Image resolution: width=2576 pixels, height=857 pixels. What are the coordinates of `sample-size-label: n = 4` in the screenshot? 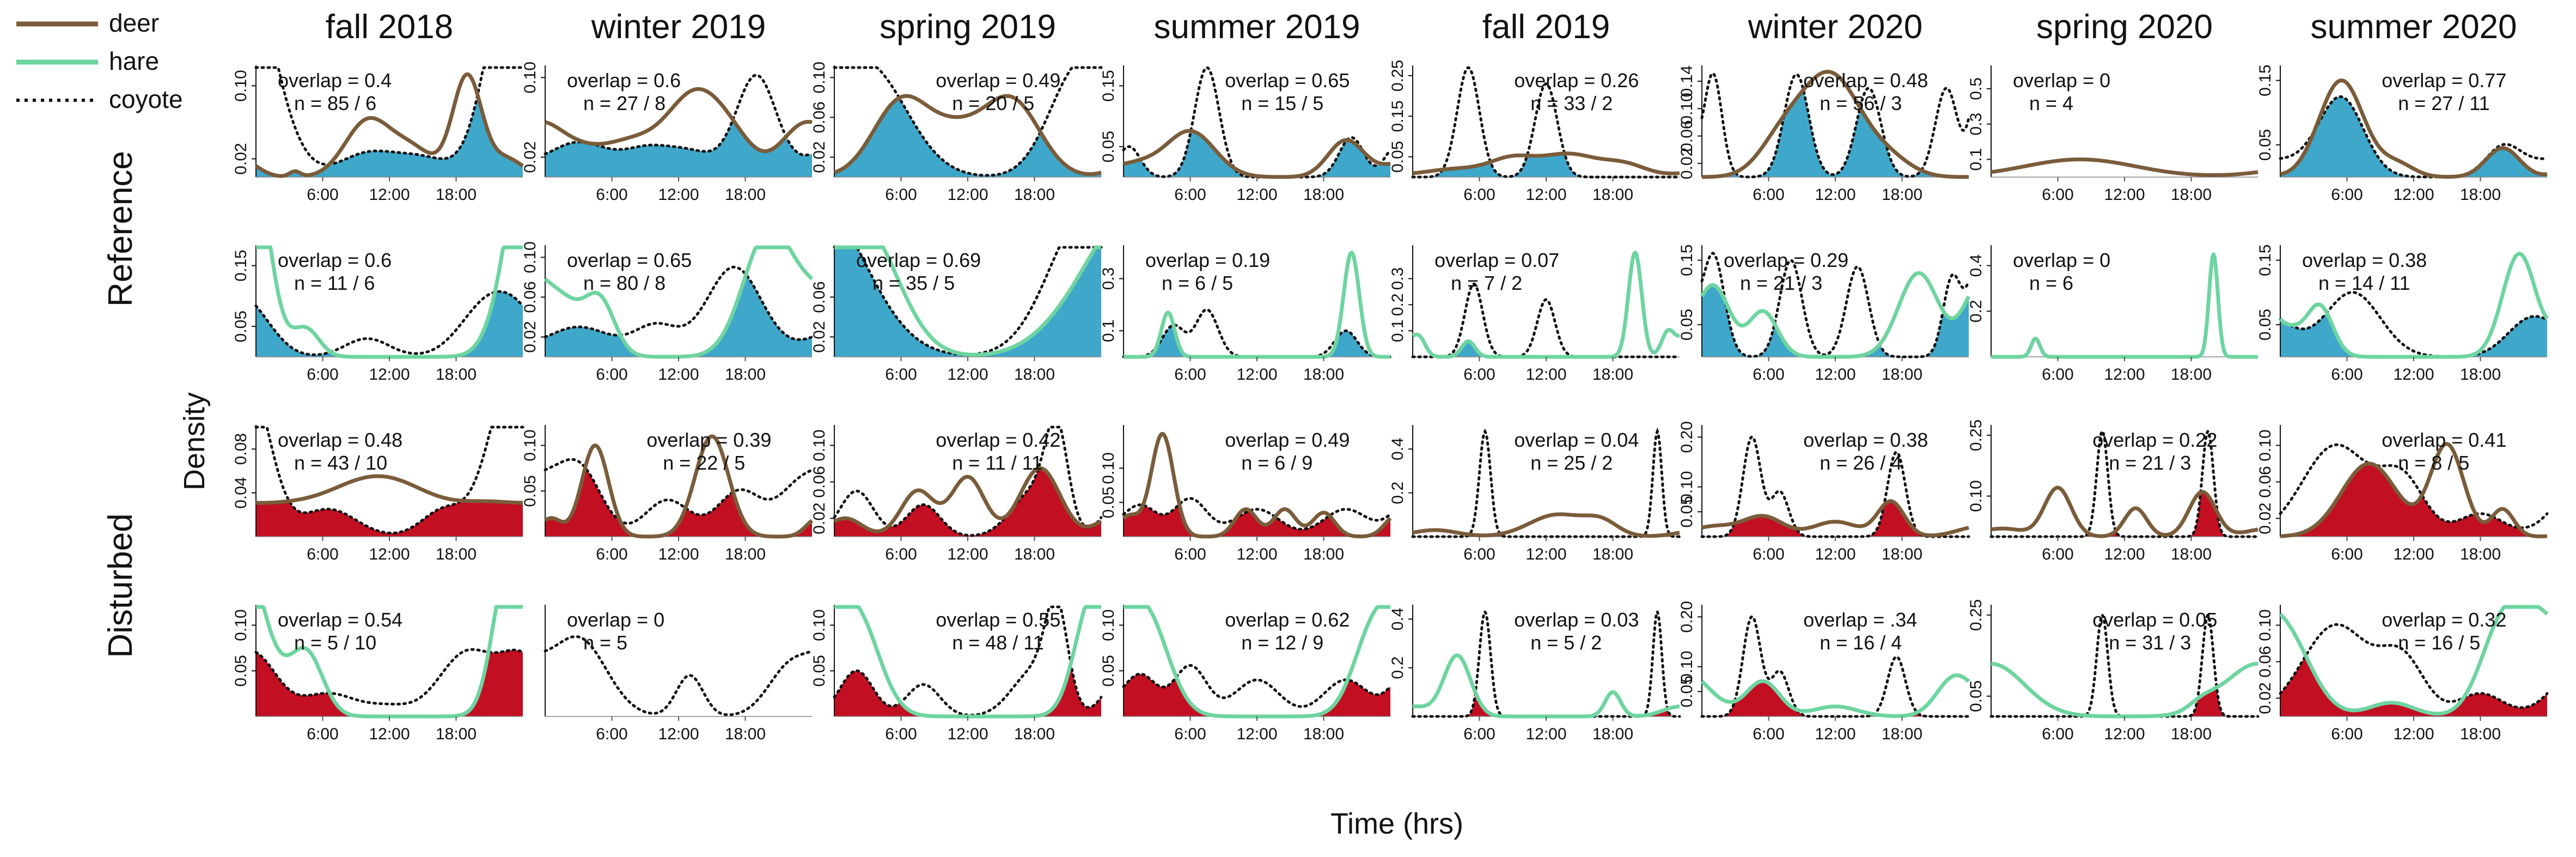 It's located at (2051, 103).